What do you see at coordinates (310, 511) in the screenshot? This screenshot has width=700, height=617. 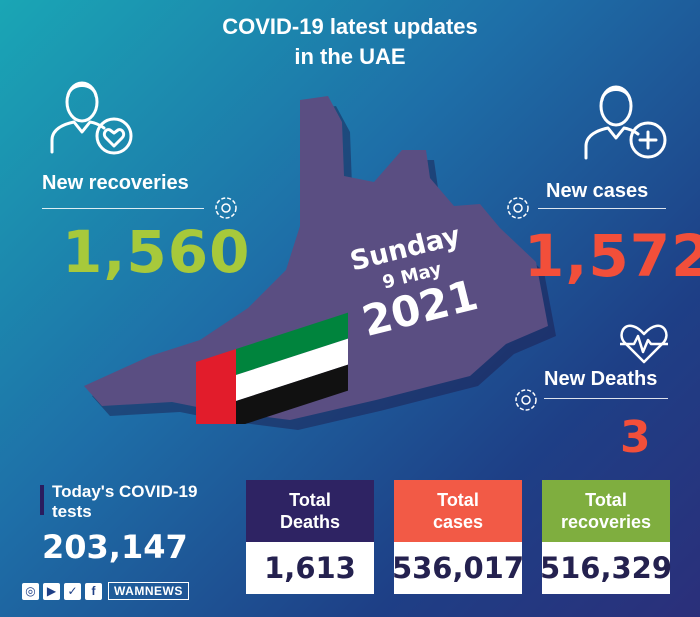 I see `total-deaths-head: Total Deaths` at bounding box center [310, 511].